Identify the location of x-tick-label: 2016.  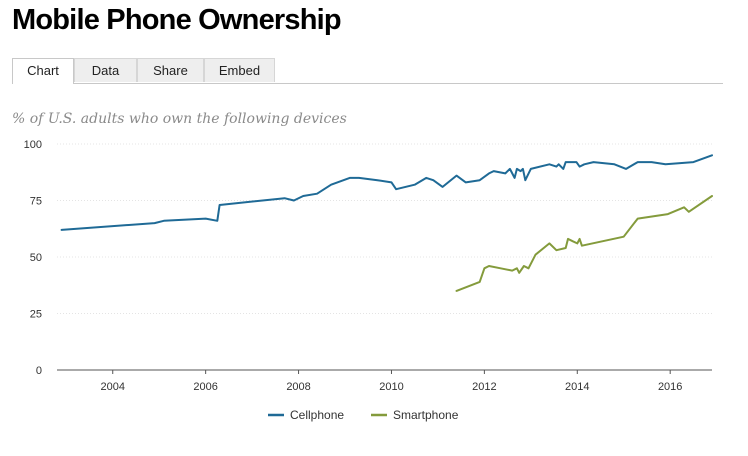
(670, 387).